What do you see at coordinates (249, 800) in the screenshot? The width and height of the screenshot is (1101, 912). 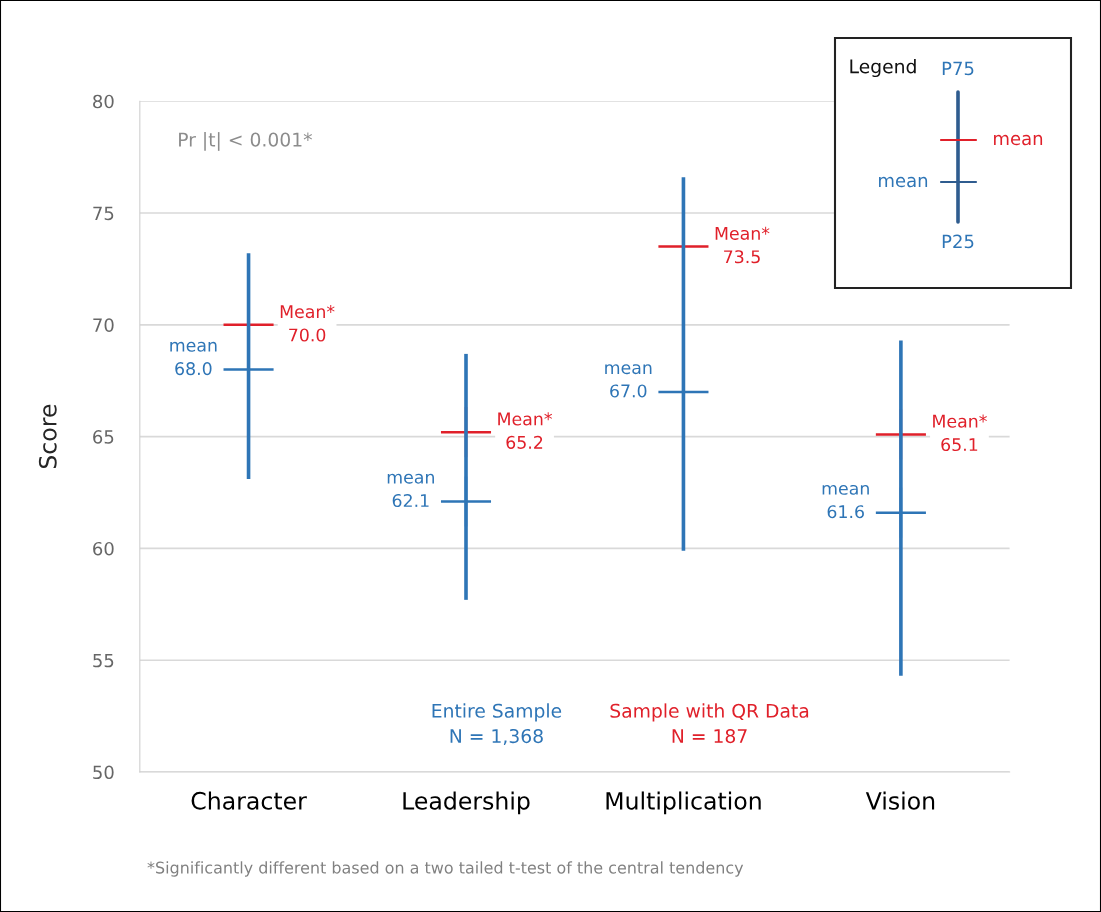 I see `x-tick-label: Character` at bounding box center [249, 800].